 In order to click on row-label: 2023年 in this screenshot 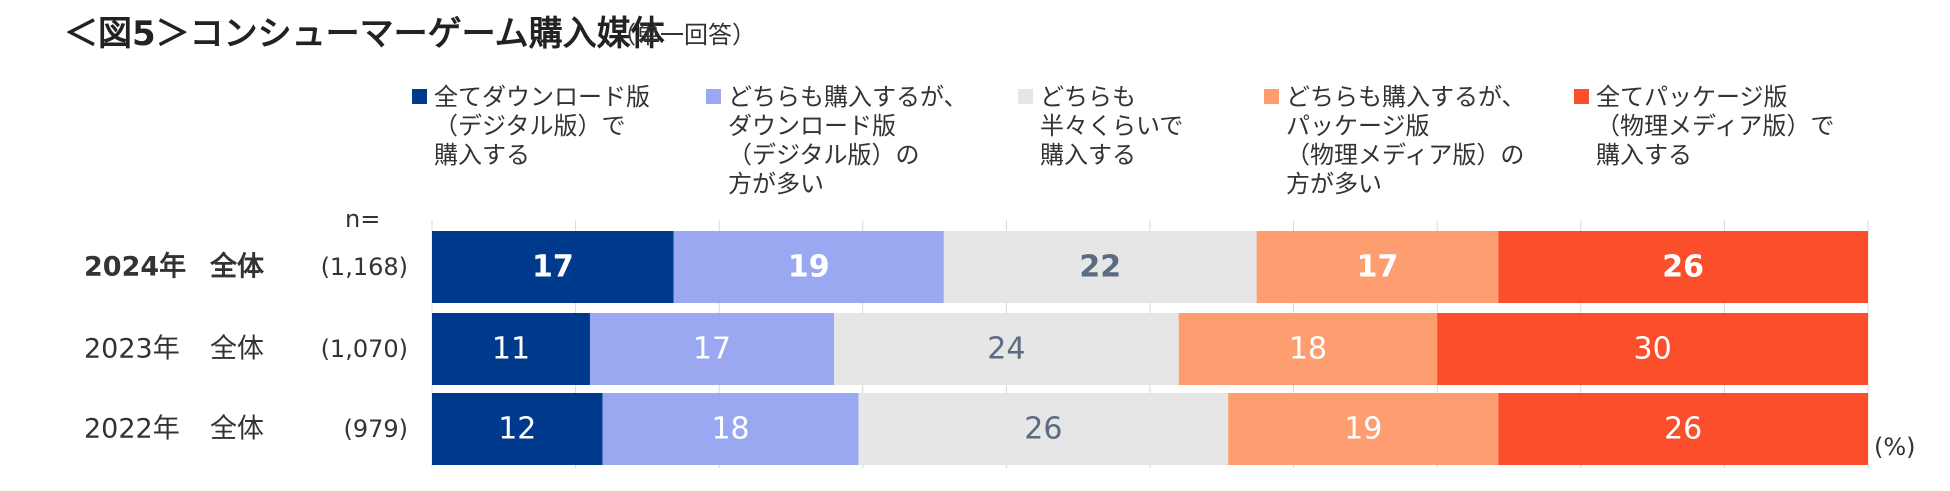, I will do `click(132, 349)`.